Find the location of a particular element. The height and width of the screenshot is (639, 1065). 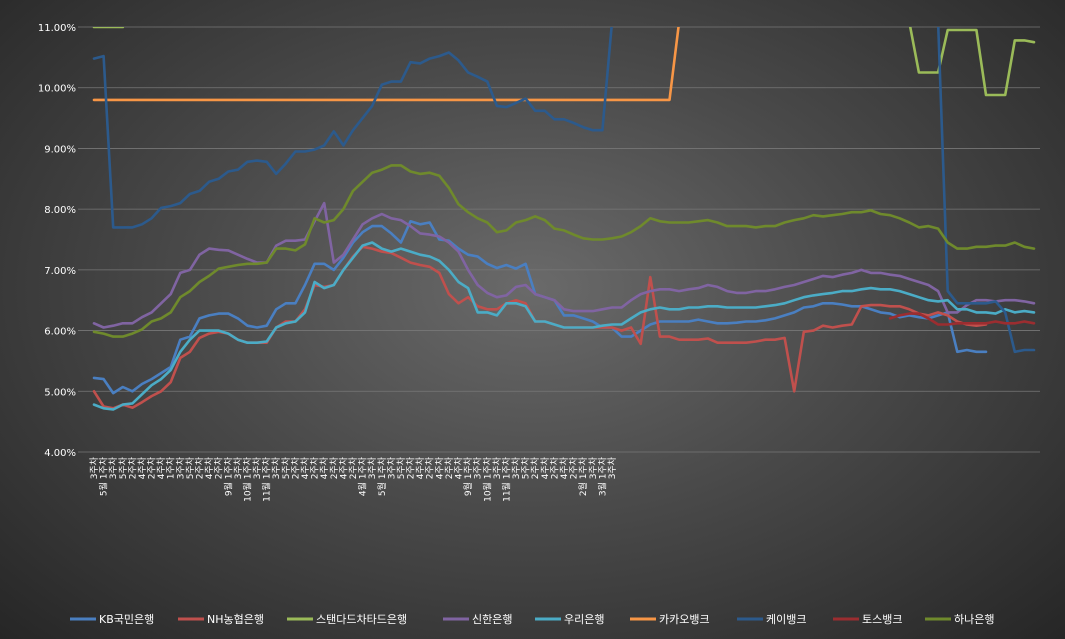

y-tick-label: 4.00% is located at coordinates (60, 453).